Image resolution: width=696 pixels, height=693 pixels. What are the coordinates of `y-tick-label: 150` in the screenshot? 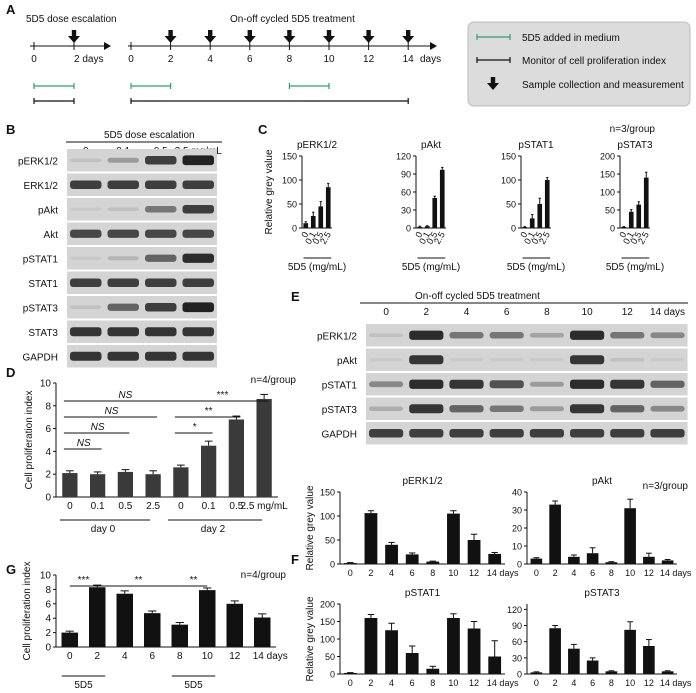 It's located at (508, 157).